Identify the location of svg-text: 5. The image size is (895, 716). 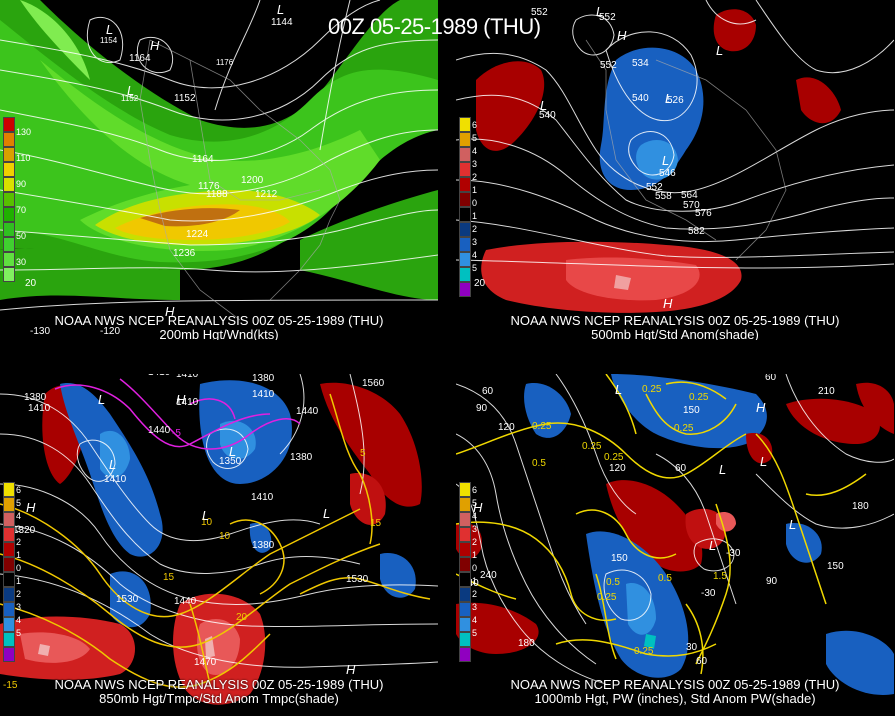
(363, 453).